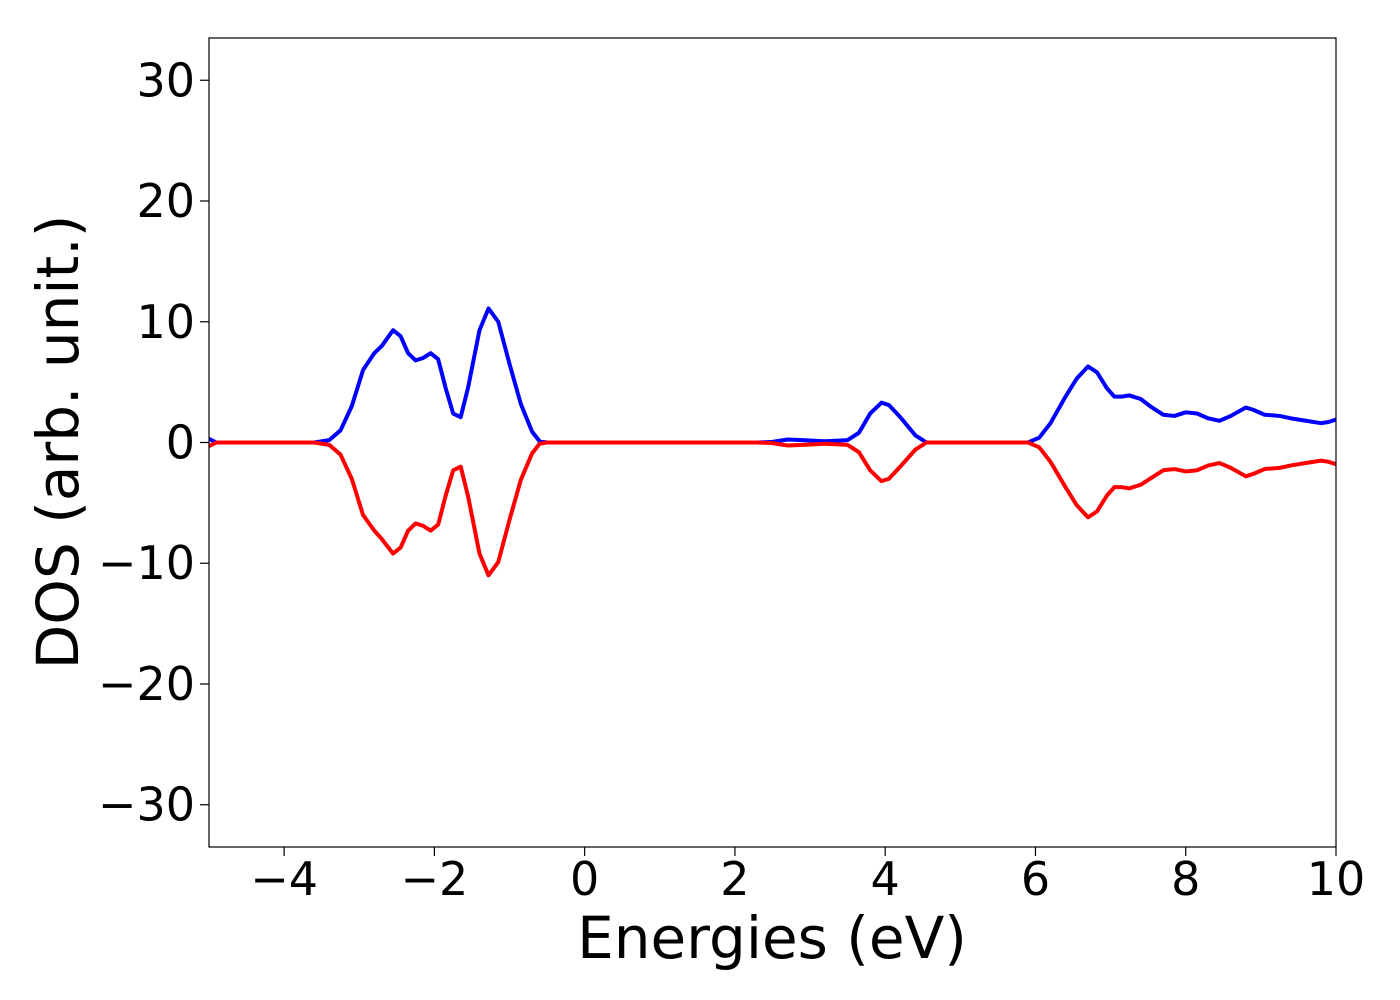 The height and width of the screenshot is (1000, 1400). What do you see at coordinates (1336, 879) in the screenshot?
I see `x-tick-label: 10` at bounding box center [1336, 879].